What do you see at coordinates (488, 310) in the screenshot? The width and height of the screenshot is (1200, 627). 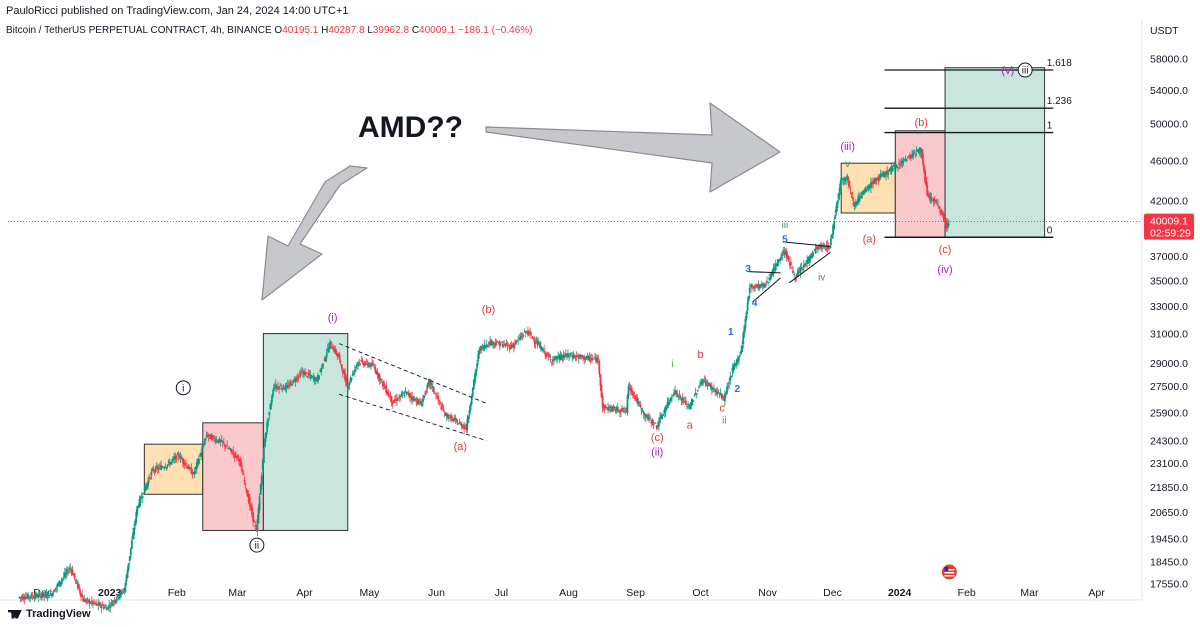 I see `wave-label: (b)` at bounding box center [488, 310].